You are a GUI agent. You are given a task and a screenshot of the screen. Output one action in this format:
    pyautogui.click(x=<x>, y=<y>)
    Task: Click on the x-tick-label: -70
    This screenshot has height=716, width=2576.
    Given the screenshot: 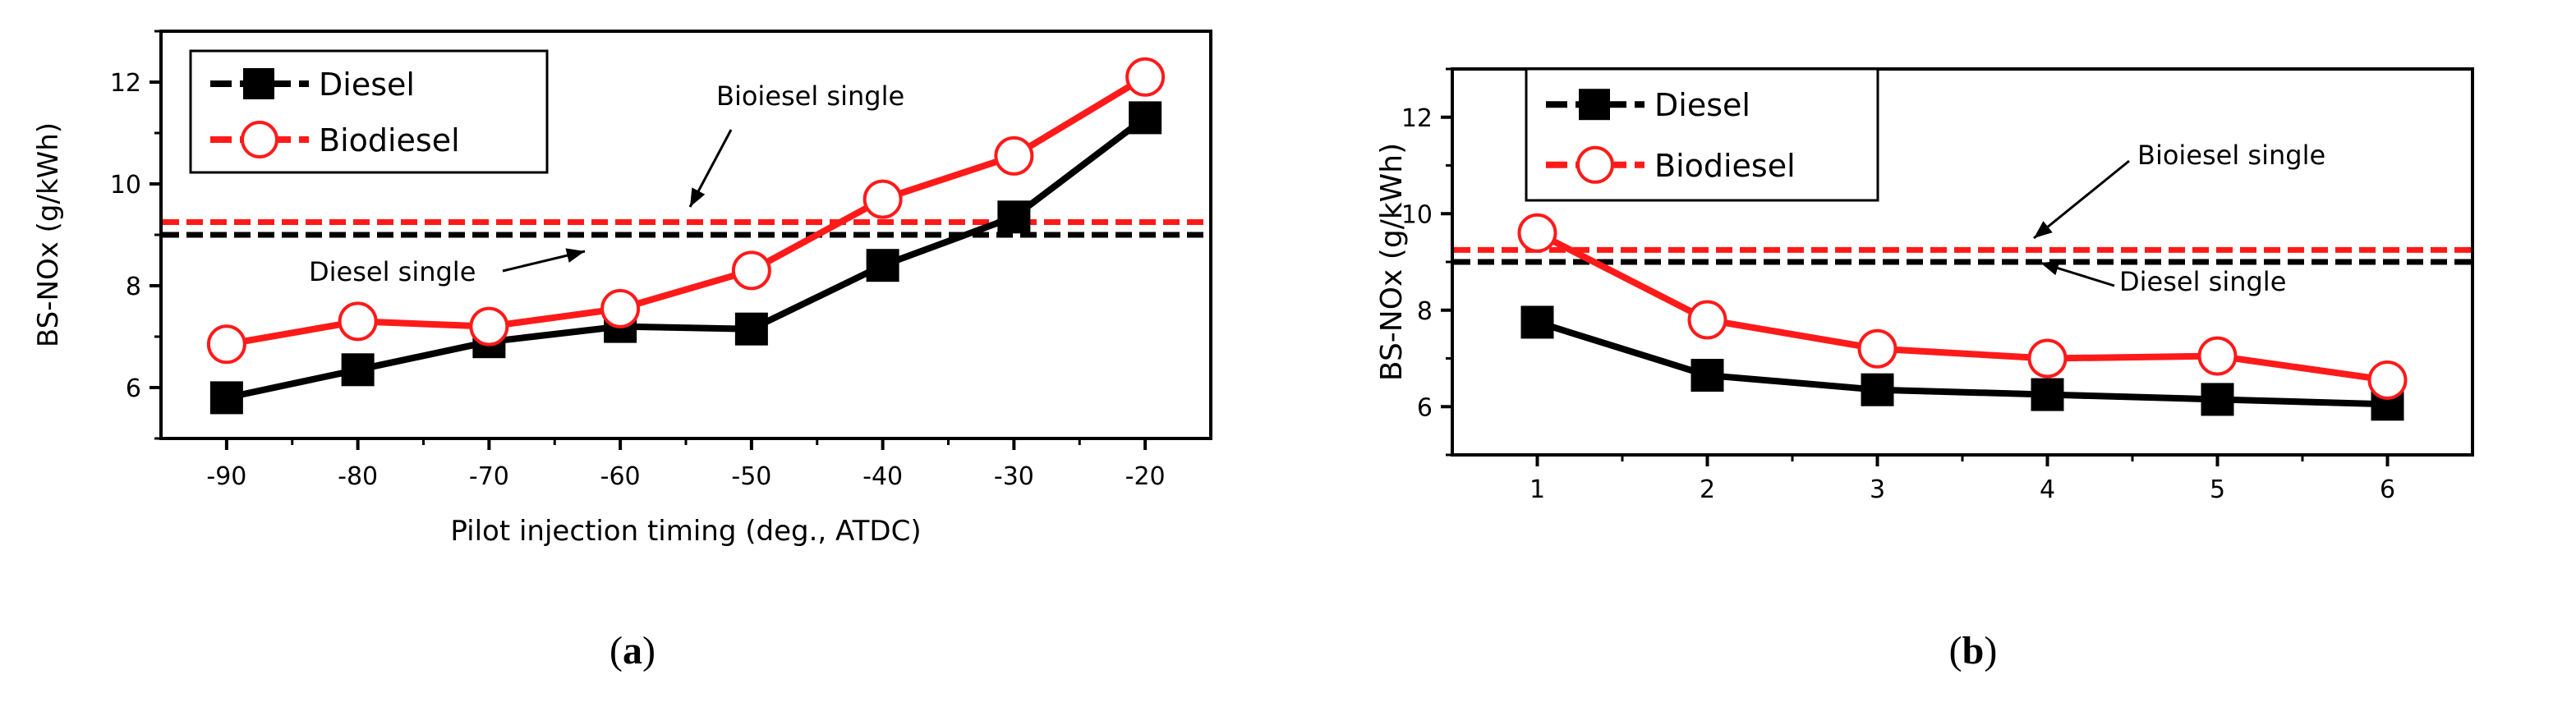 What is the action you would take?
    pyautogui.click(x=489, y=476)
    